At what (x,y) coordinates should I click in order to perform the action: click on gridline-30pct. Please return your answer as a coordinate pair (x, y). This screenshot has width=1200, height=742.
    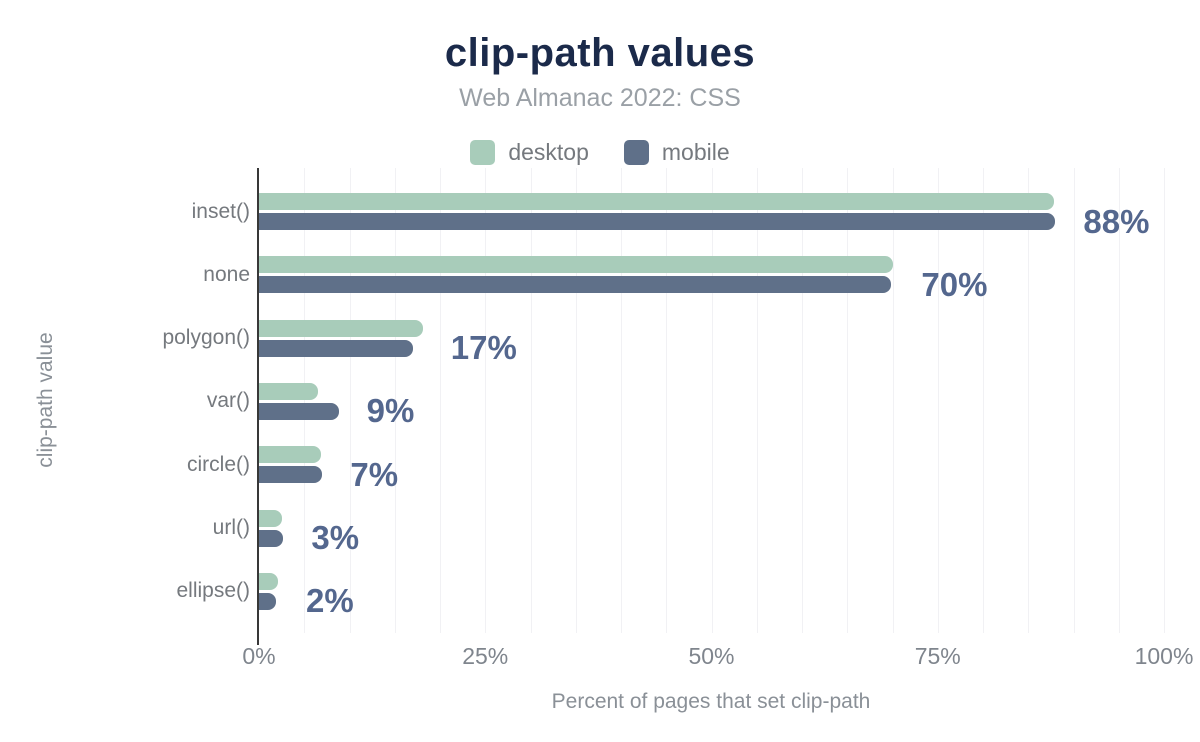
    Looking at the image, I should click on (531, 400).